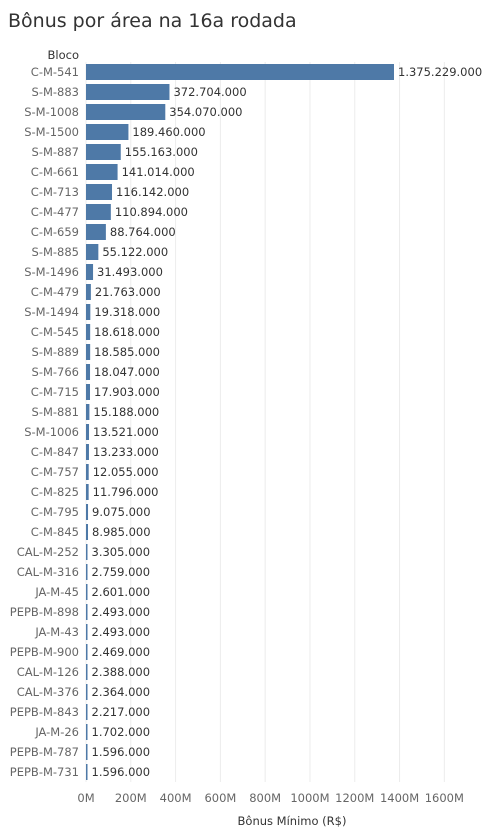 This screenshot has height=835, width=488. I want to click on category-label: C-M-795, so click(55, 512).